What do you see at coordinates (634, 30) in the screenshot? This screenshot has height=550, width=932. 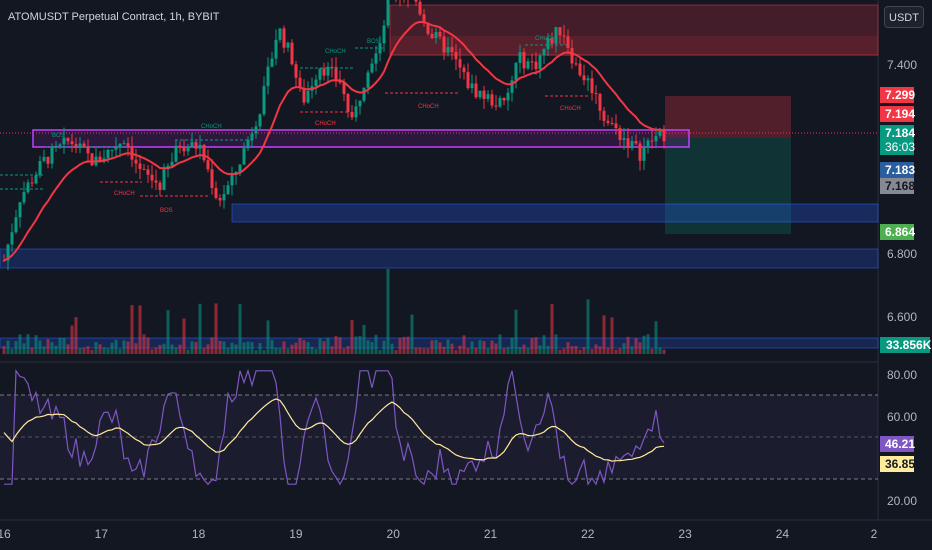 I see `supply-zone` at bounding box center [634, 30].